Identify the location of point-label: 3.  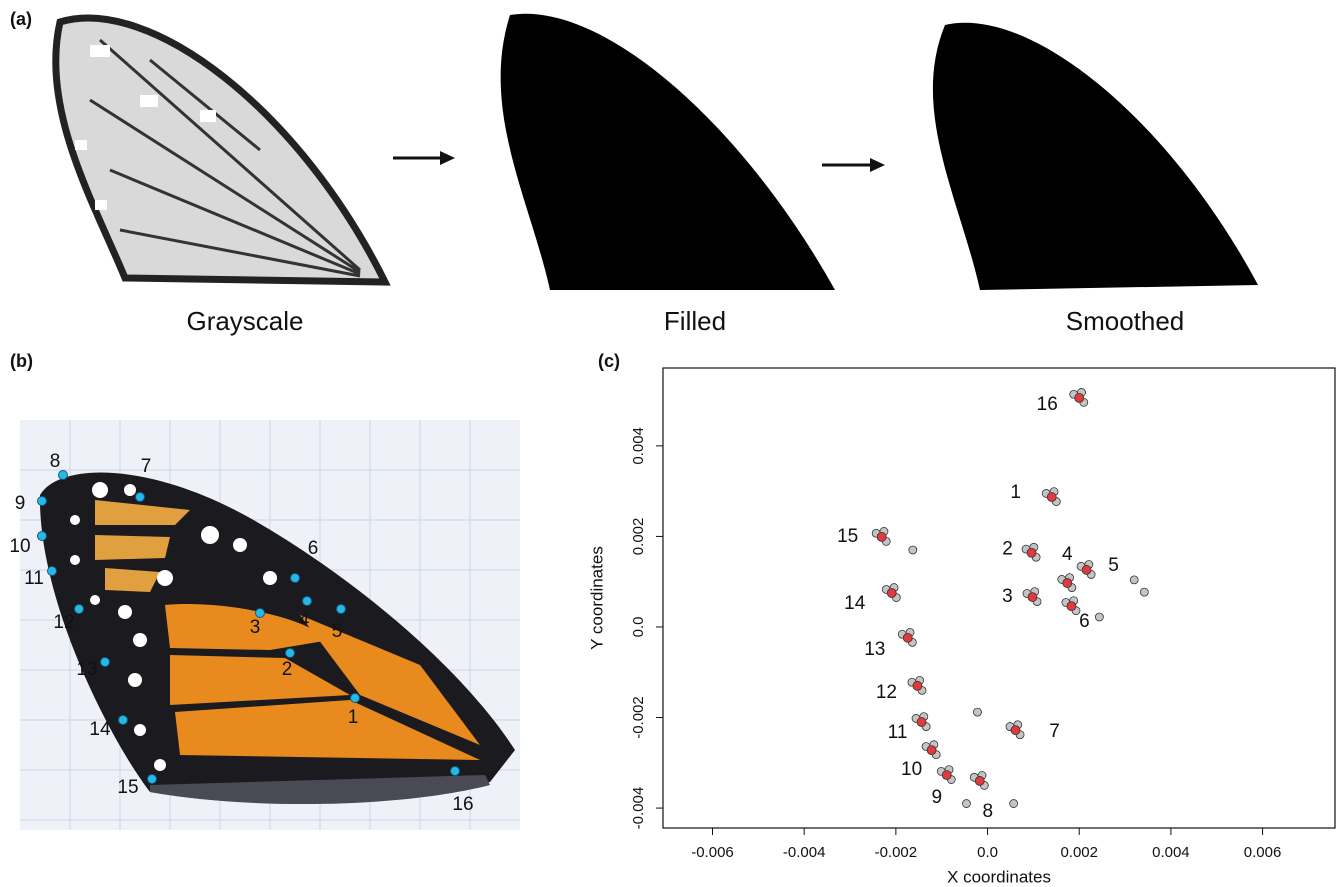
(1007, 596).